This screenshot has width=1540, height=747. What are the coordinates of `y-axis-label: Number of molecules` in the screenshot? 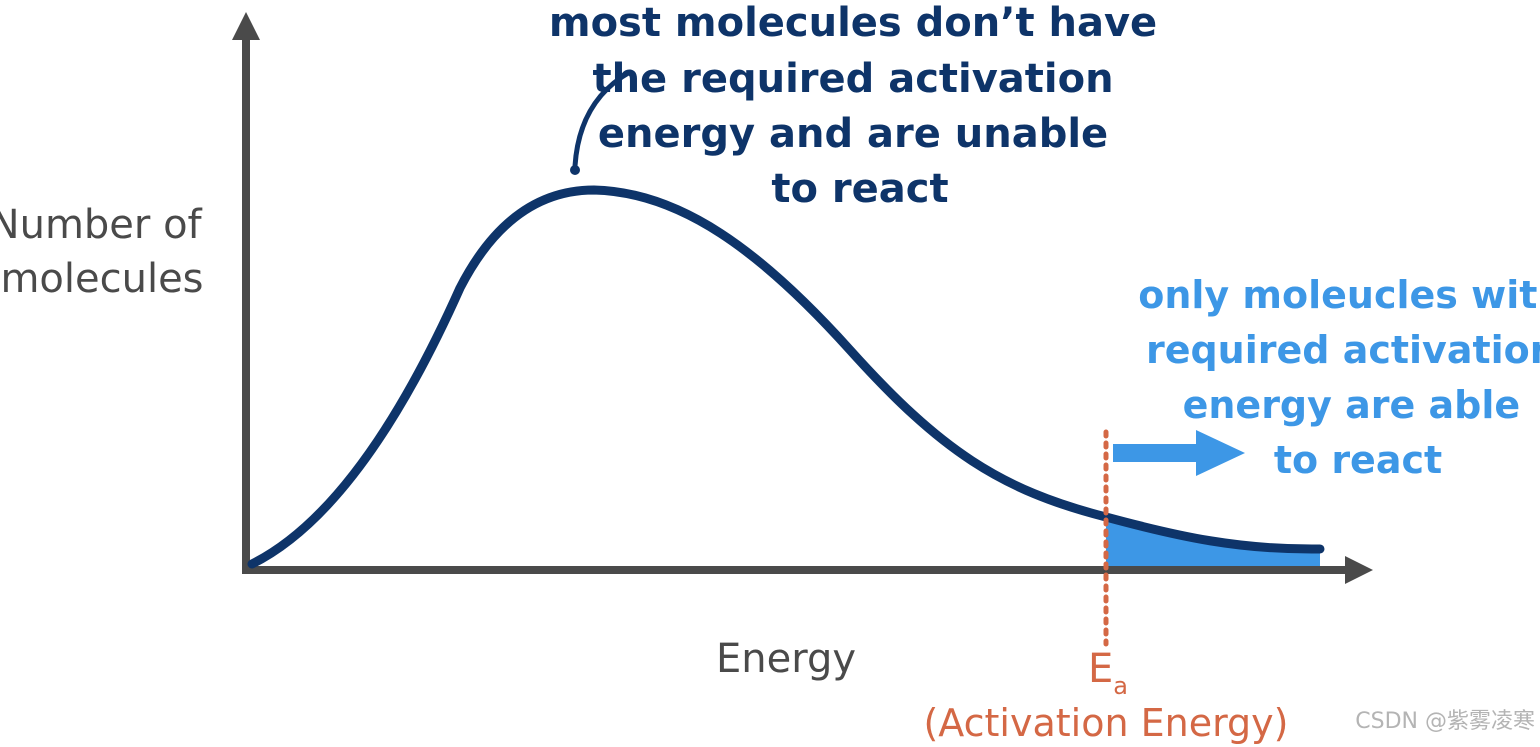 It's located at (107, 252).